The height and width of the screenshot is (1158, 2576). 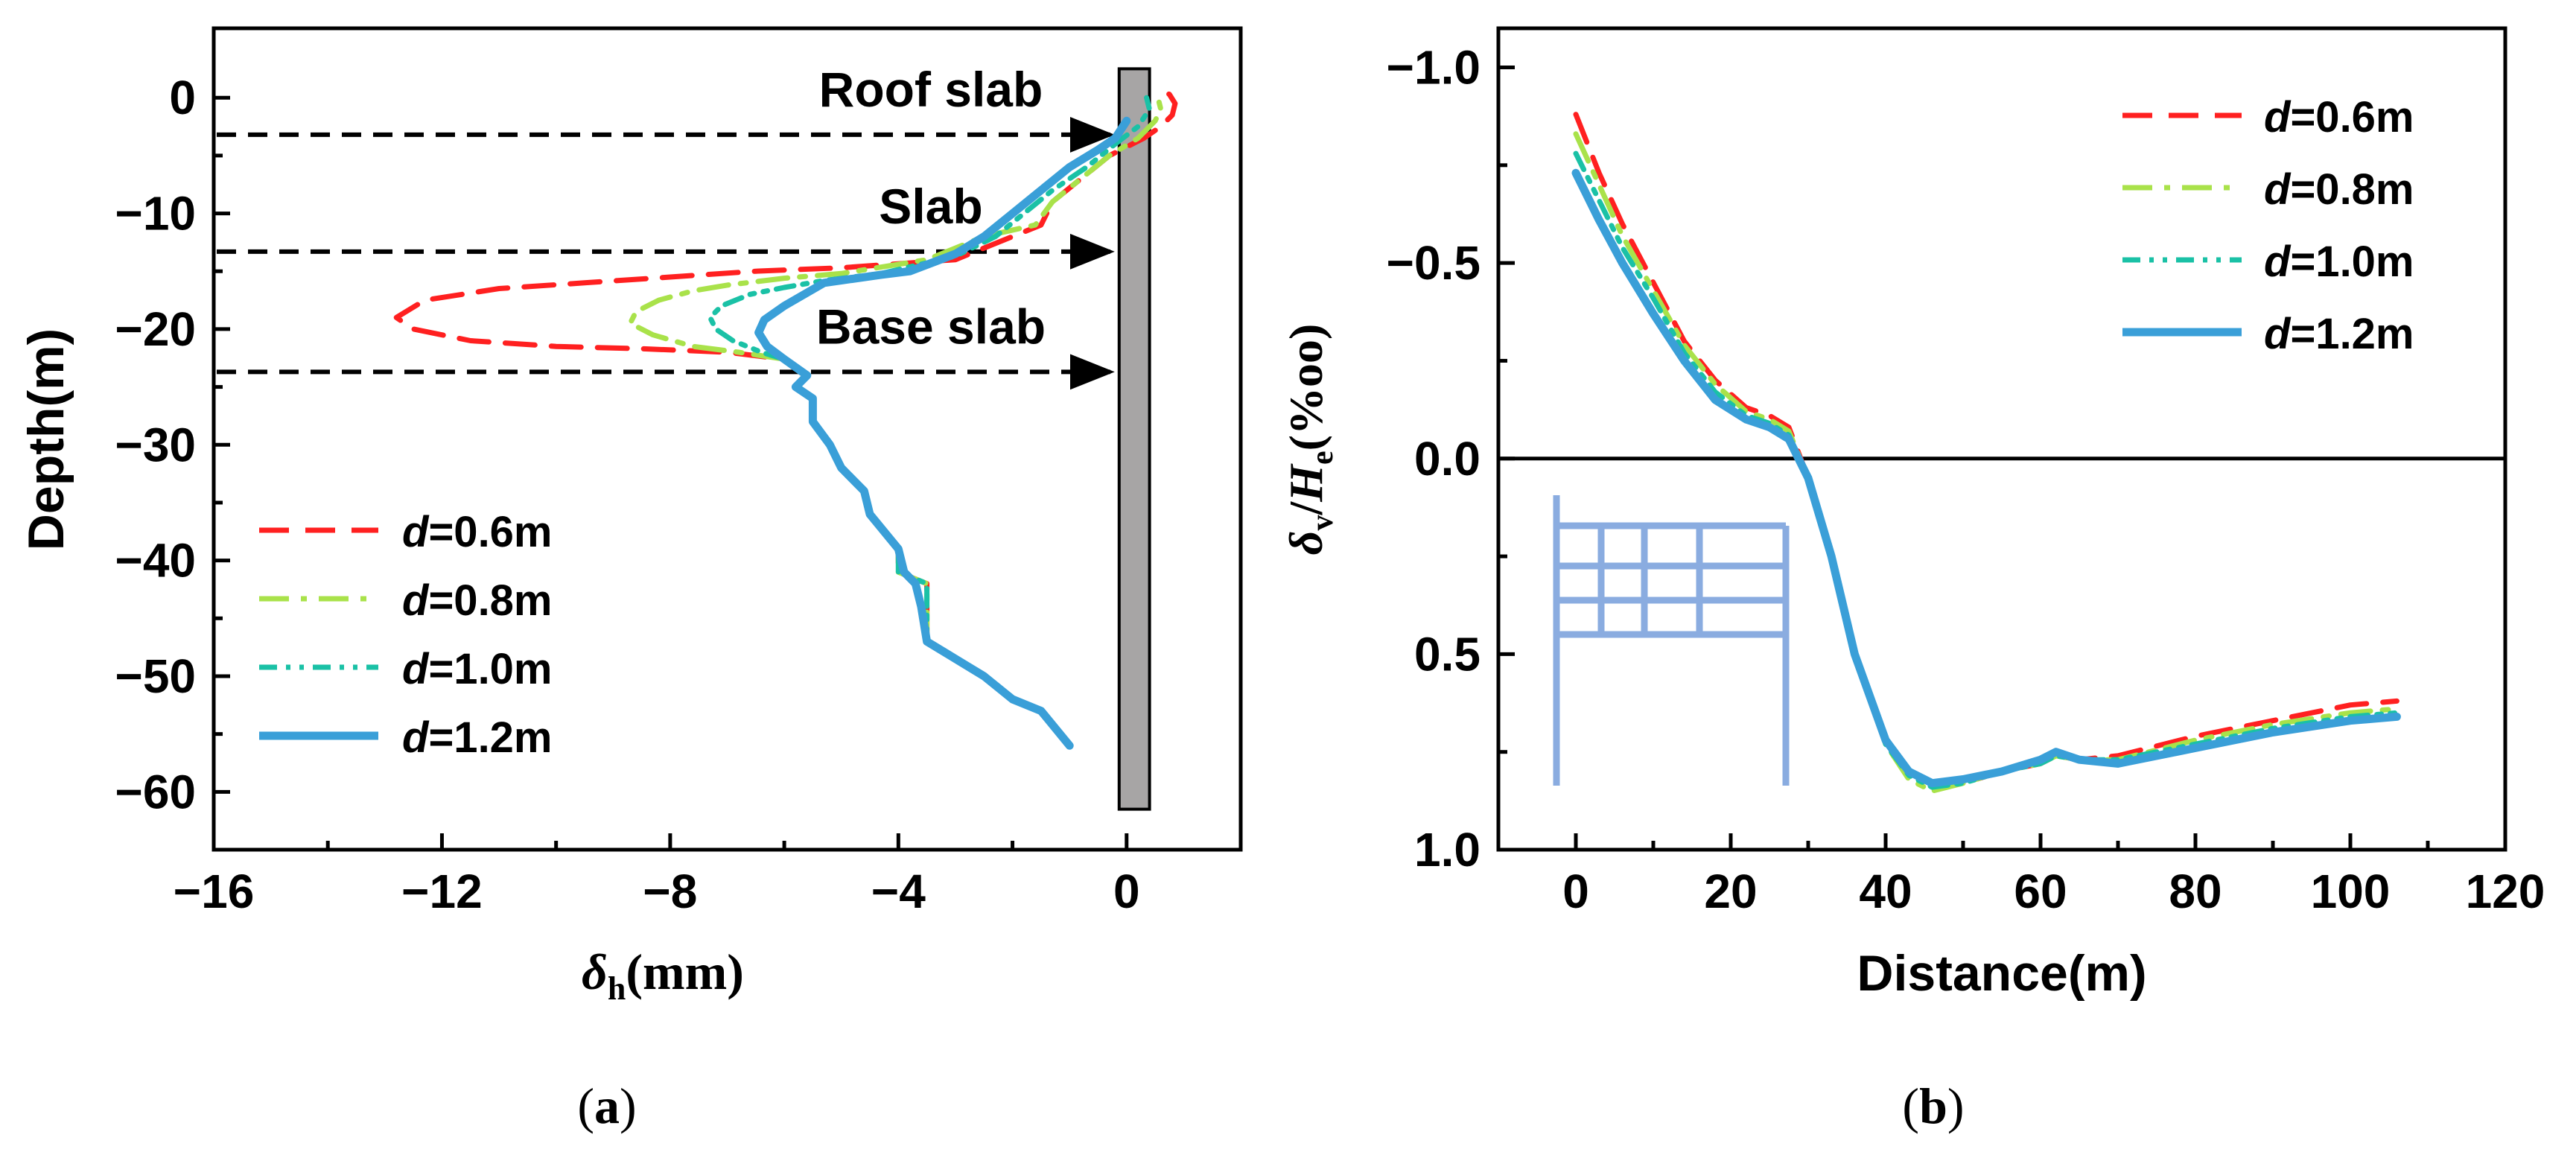 What do you see at coordinates (670, 892) in the screenshot?
I see `x-tick-label: −8` at bounding box center [670, 892].